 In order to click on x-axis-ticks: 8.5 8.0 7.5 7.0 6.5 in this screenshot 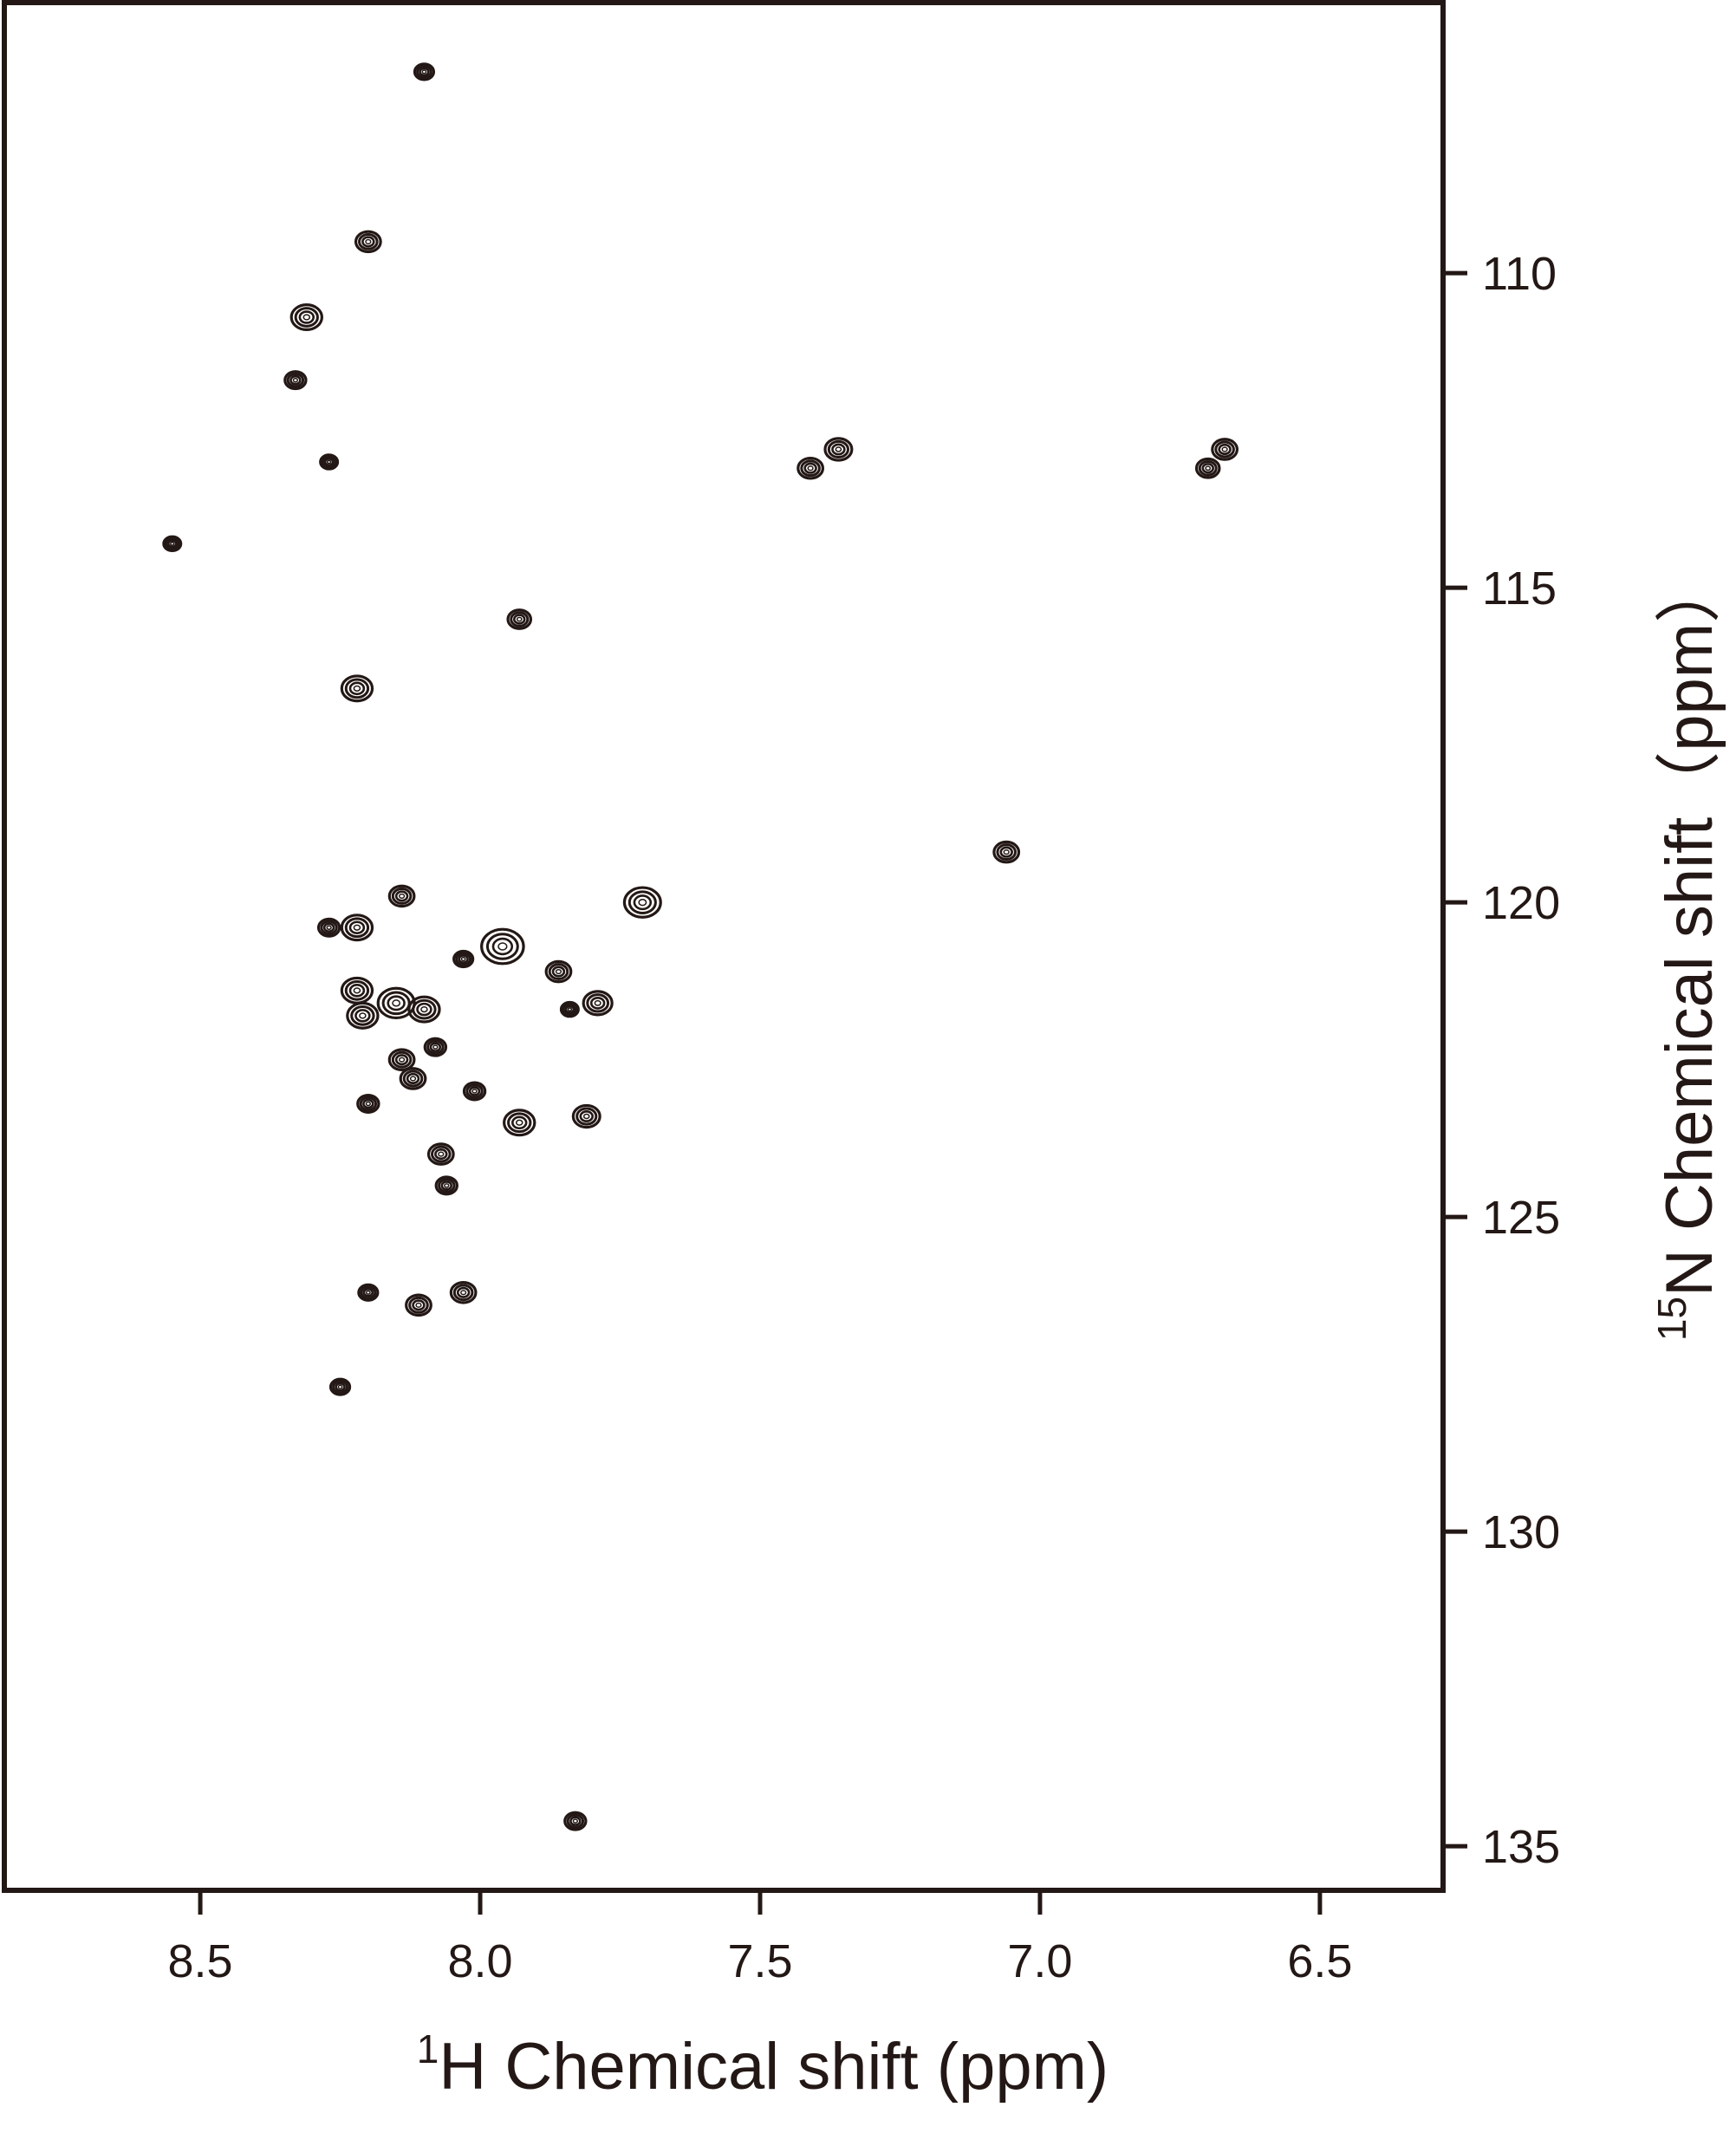, I will do `click(760, 1939)`.